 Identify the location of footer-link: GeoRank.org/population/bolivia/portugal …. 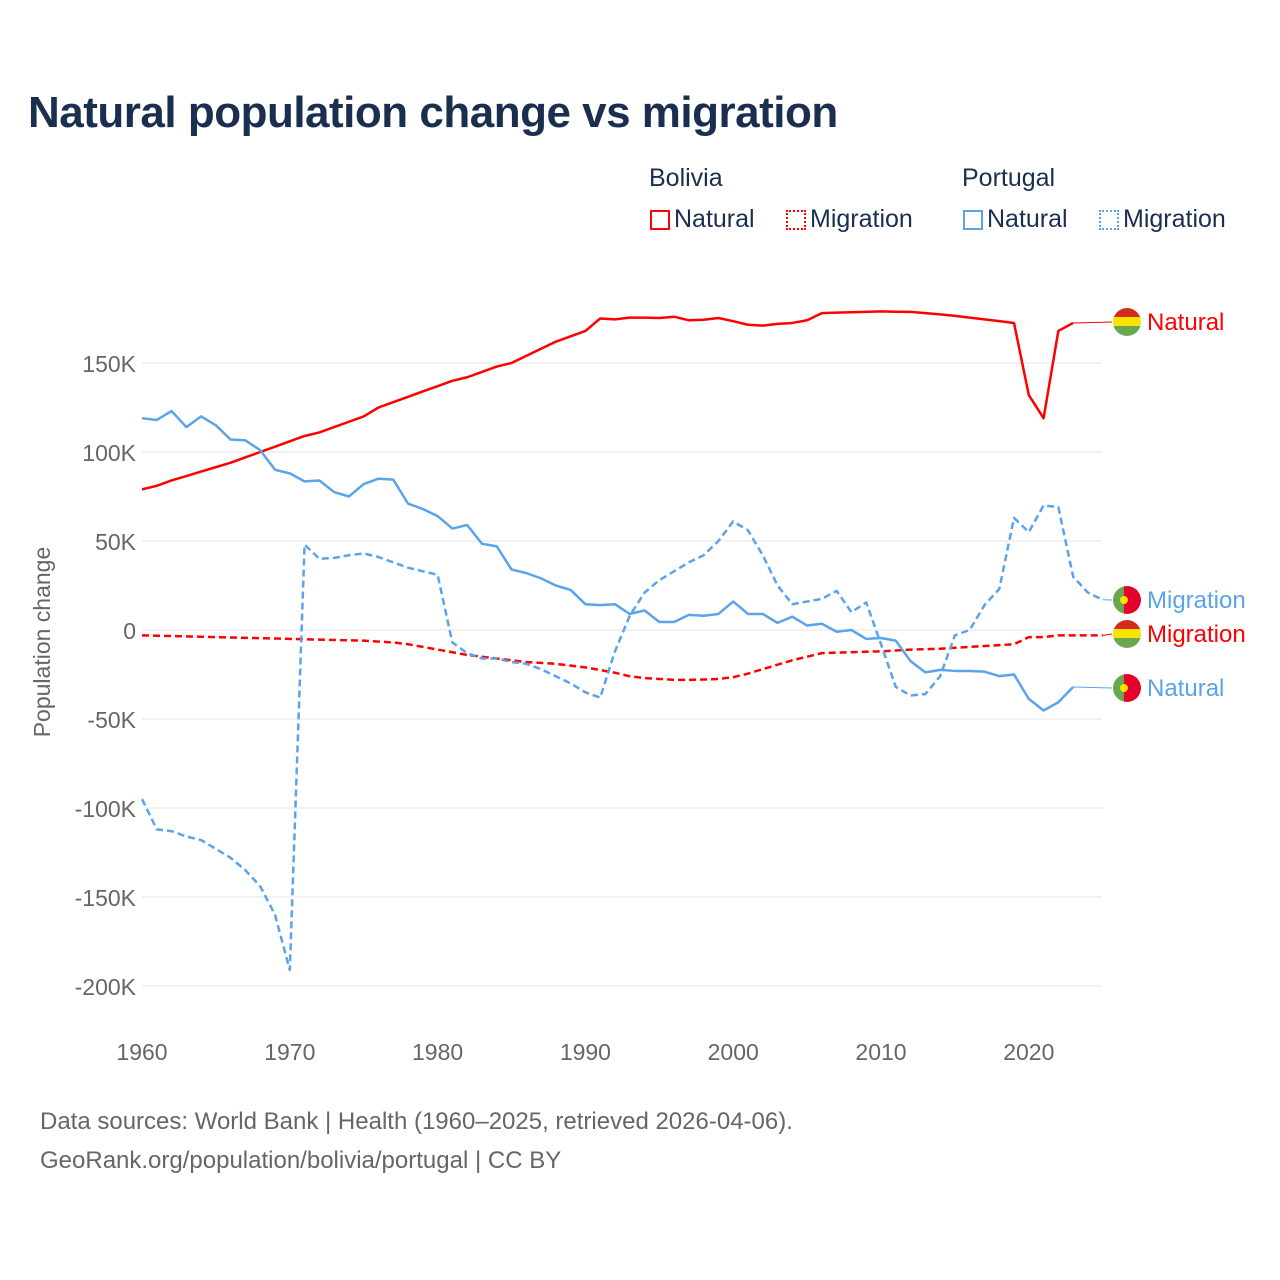
(301, 1160).